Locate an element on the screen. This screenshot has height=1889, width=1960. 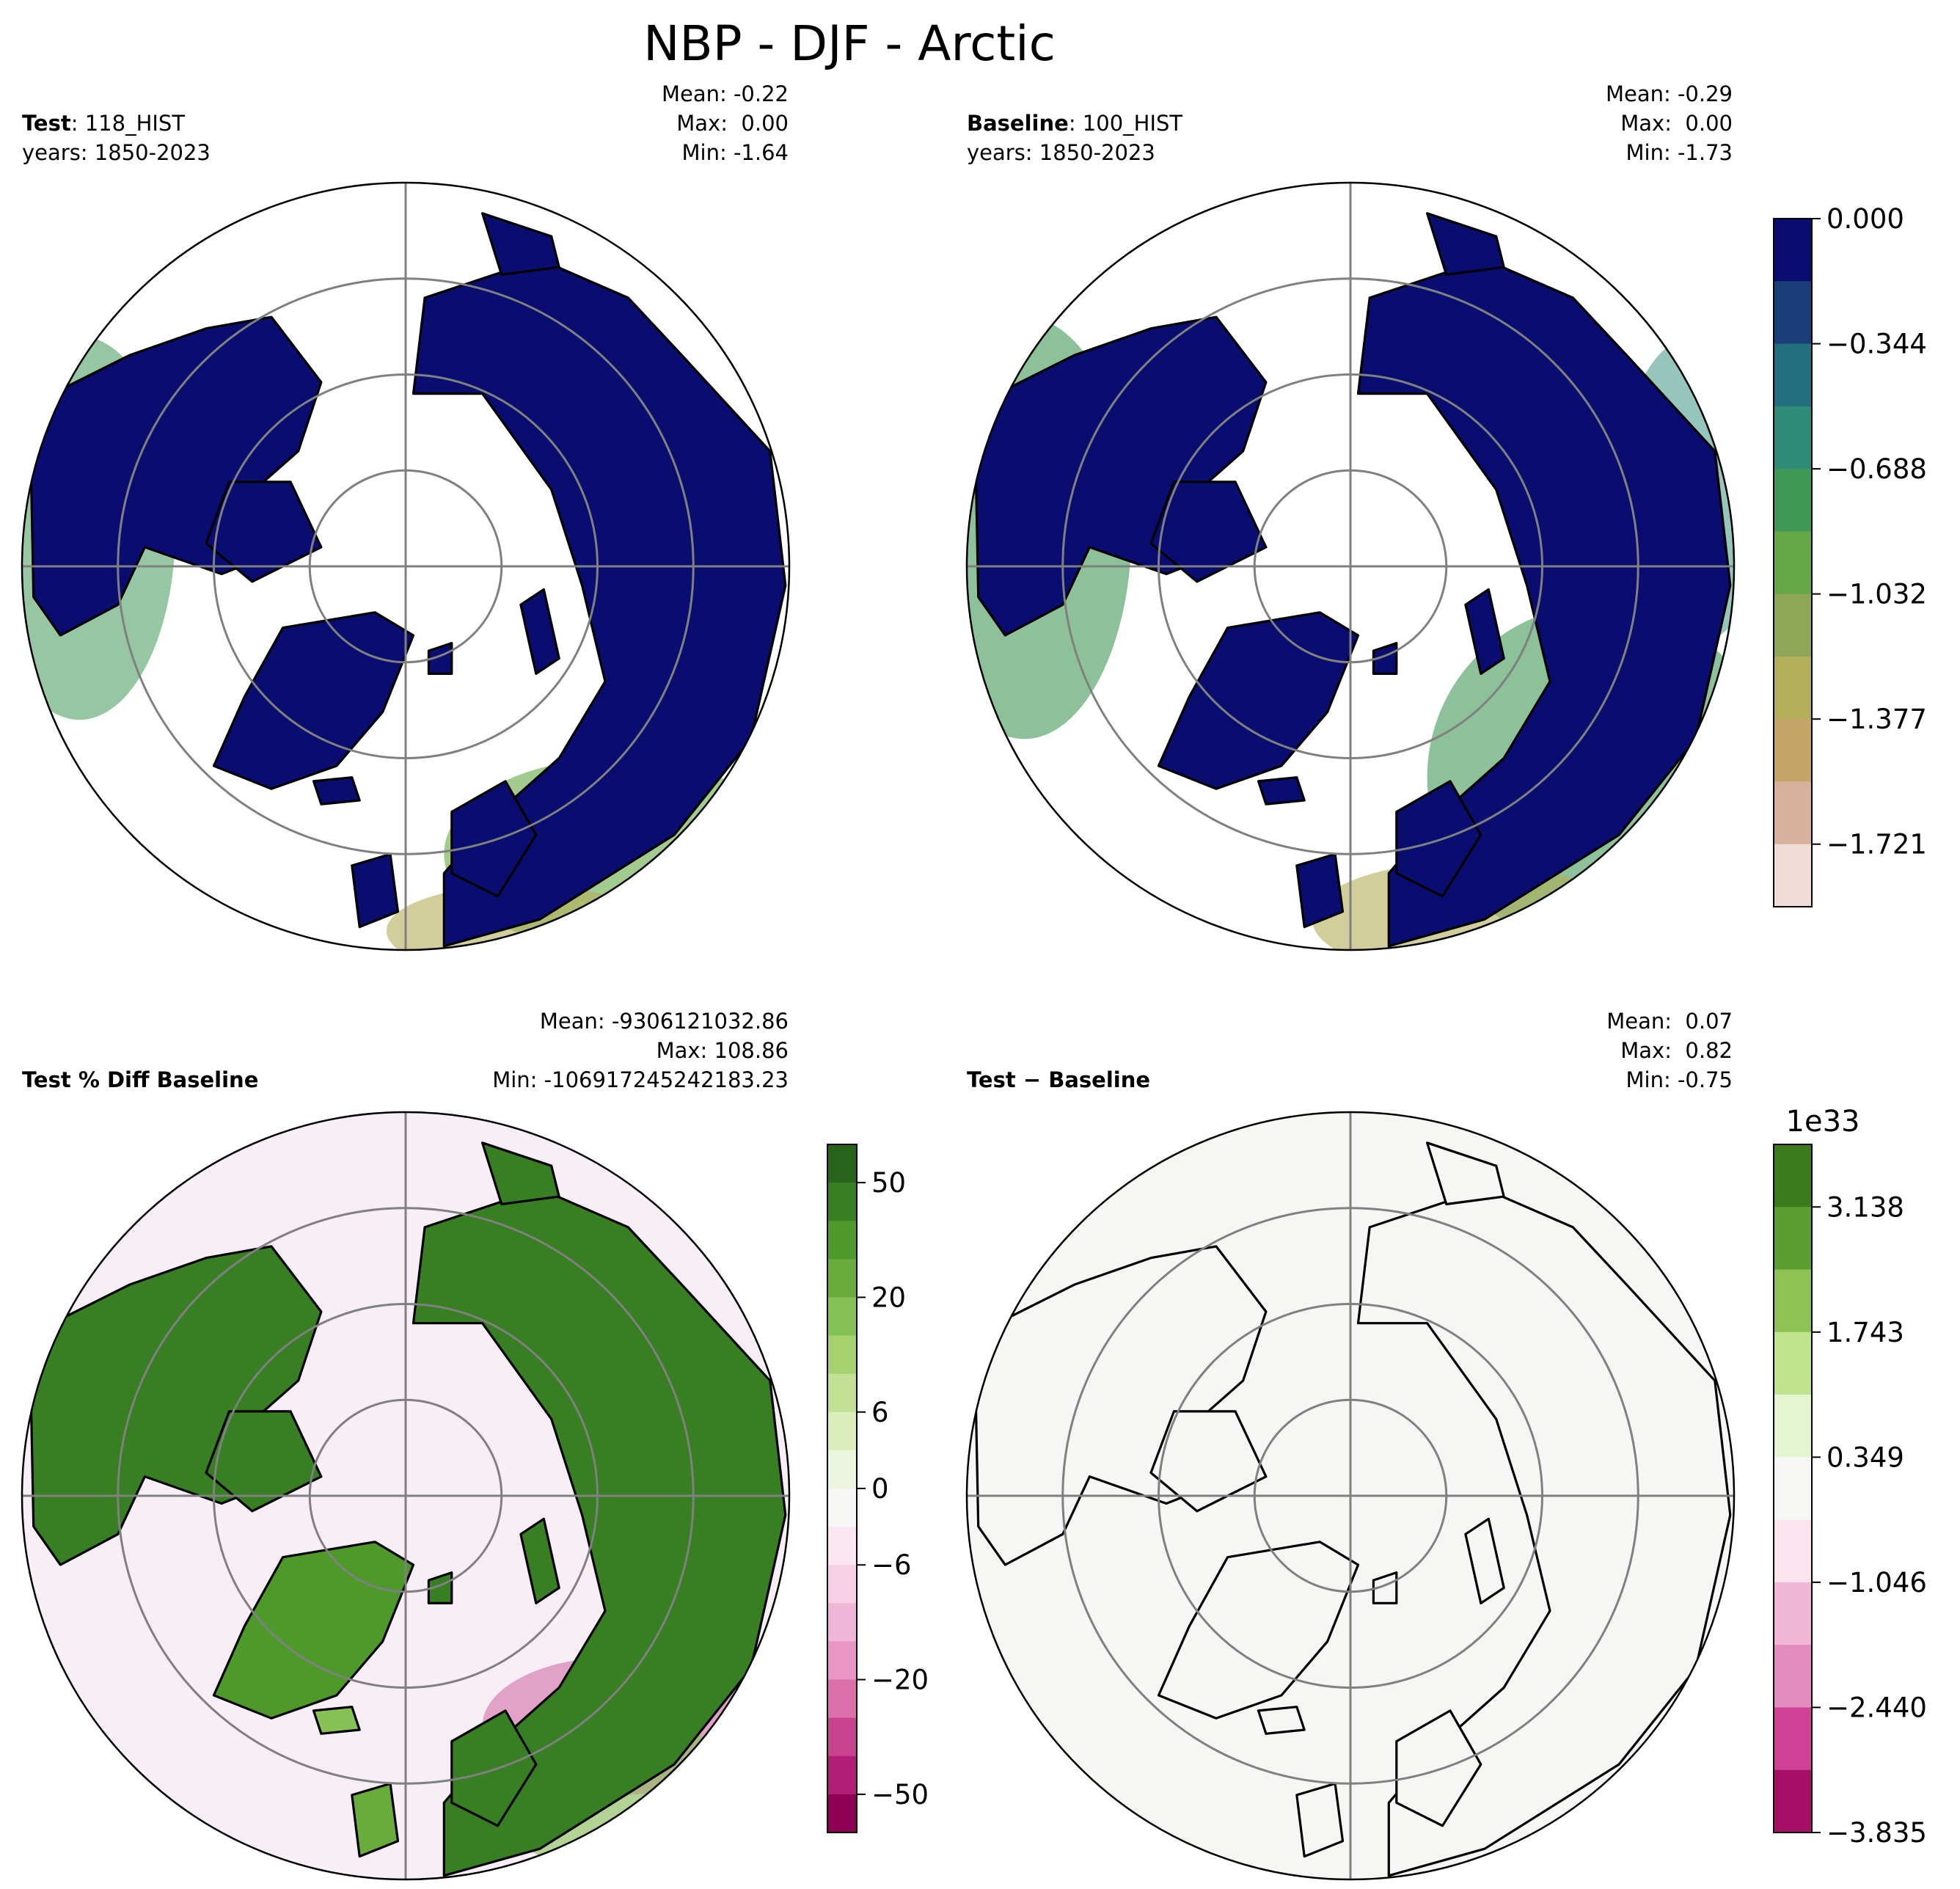
test-label-run: : 118_HIST is located at coordinates (128, 123).